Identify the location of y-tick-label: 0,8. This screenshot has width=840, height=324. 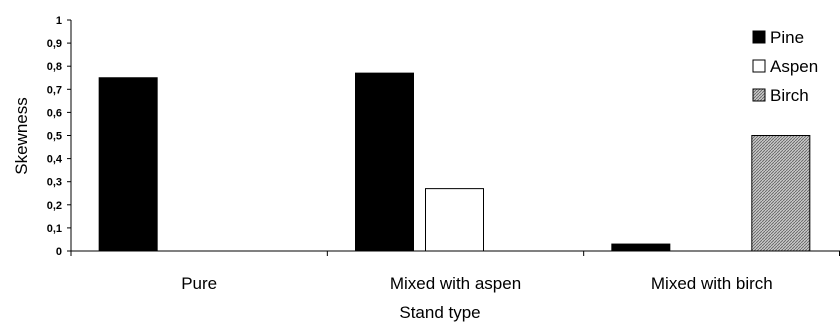
(54, 67).